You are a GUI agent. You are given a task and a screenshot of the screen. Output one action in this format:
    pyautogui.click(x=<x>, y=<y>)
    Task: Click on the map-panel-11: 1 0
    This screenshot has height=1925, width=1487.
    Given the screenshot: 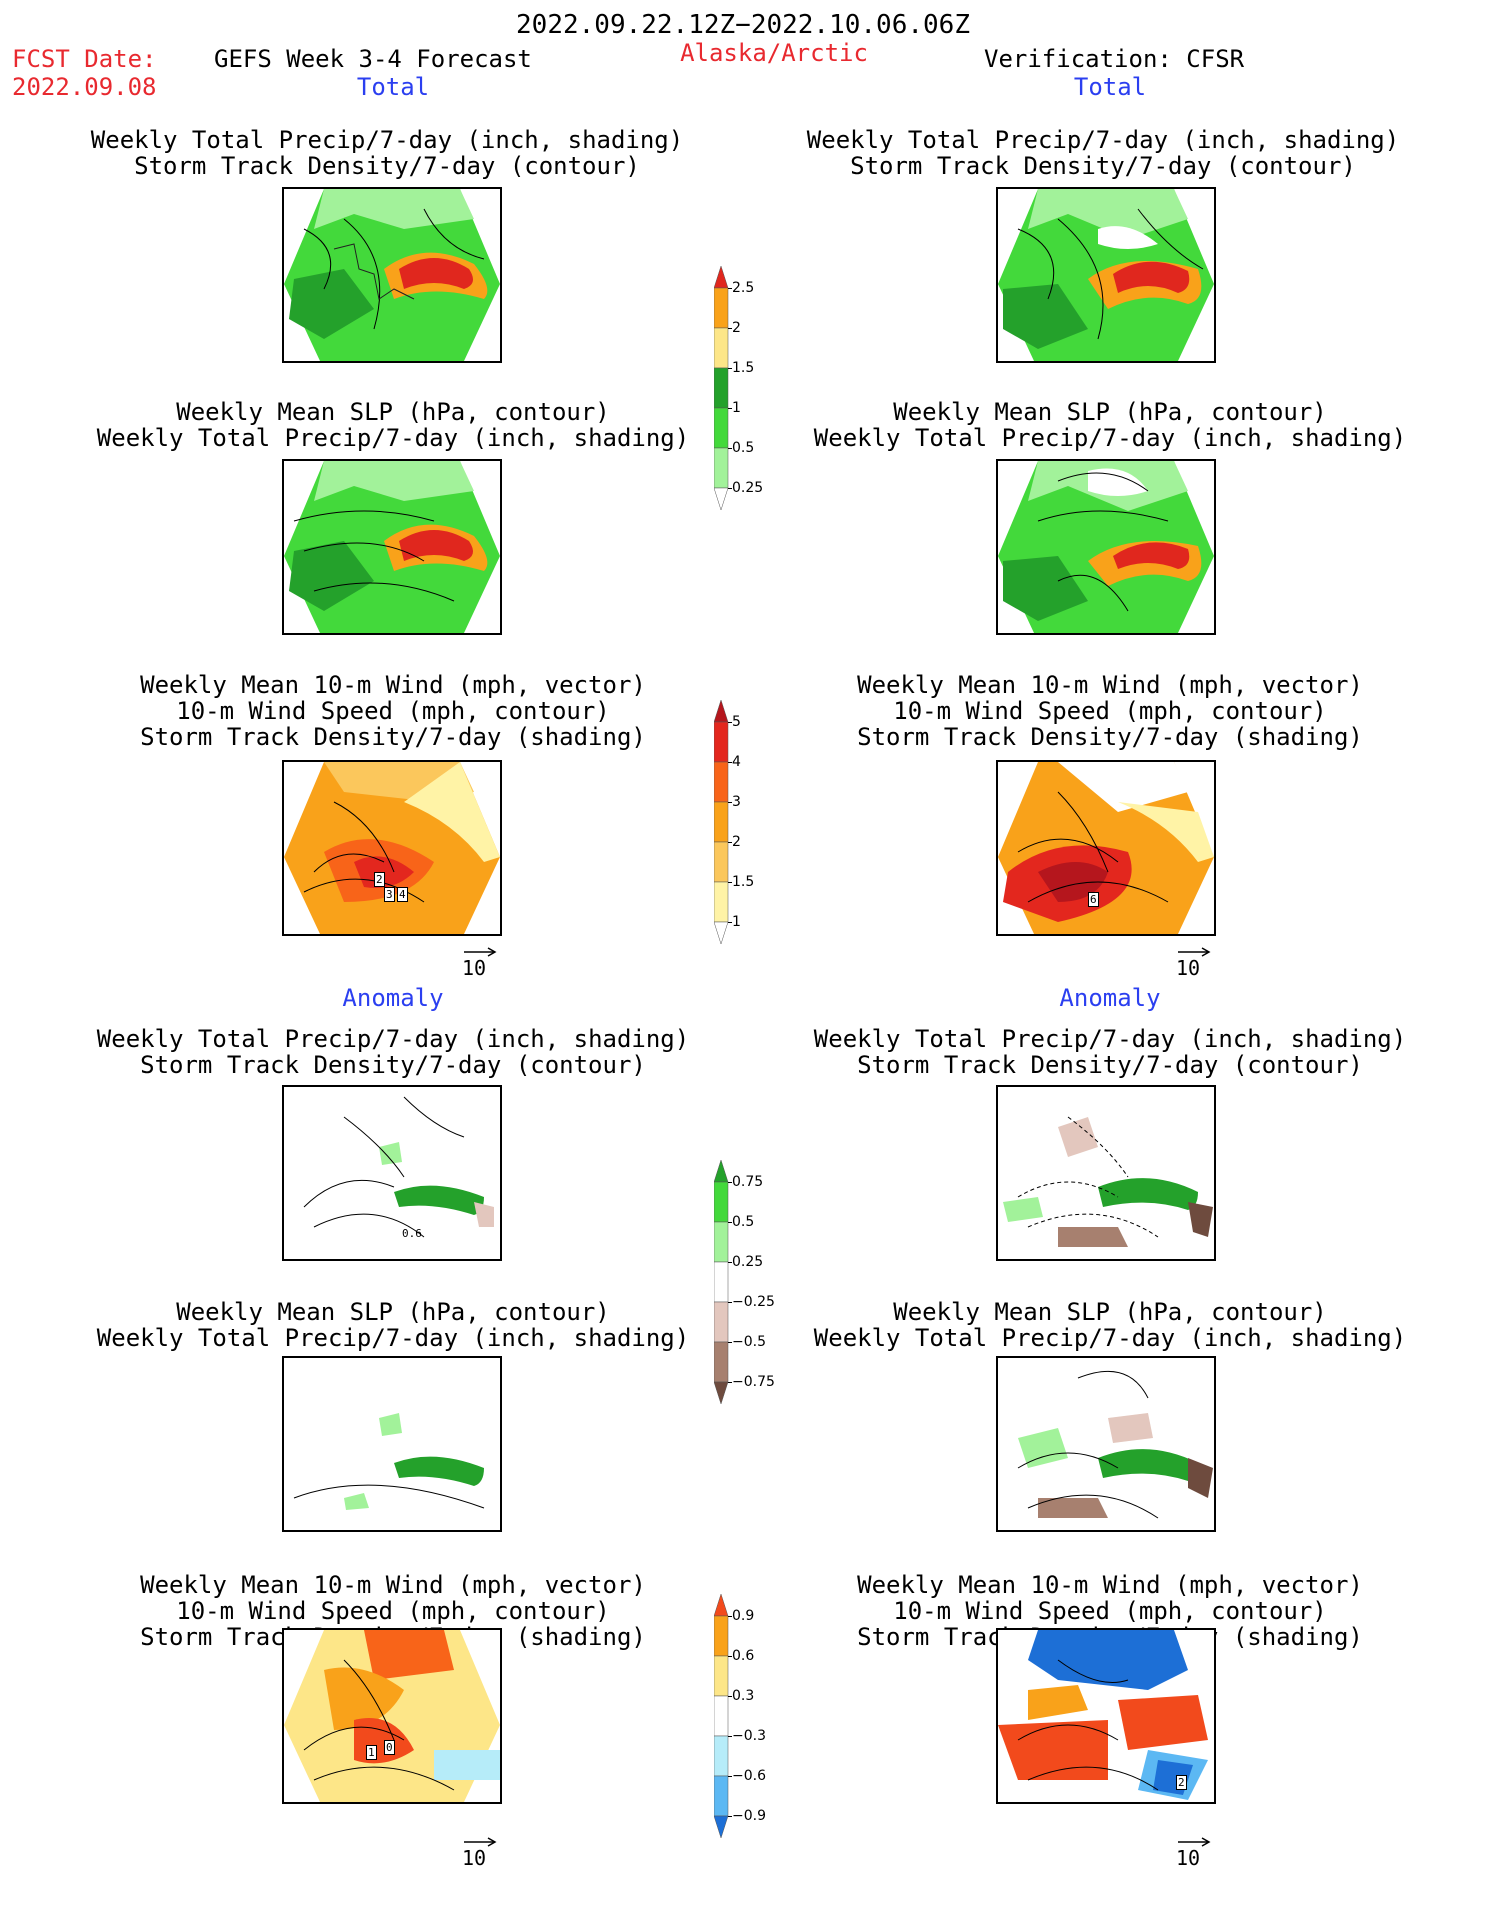 What is the action you would take?
    pyautogui.click(x=392, y=1716)
    